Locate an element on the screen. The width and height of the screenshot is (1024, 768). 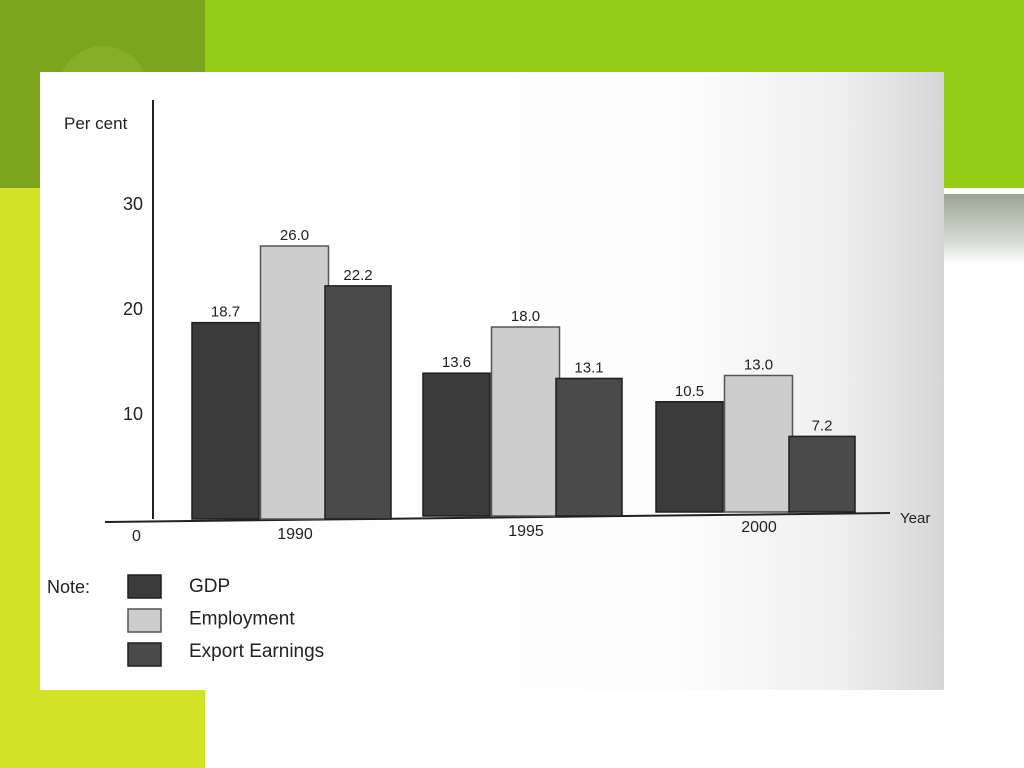
data-label: 13.1 is located at coordinates (588, 367).